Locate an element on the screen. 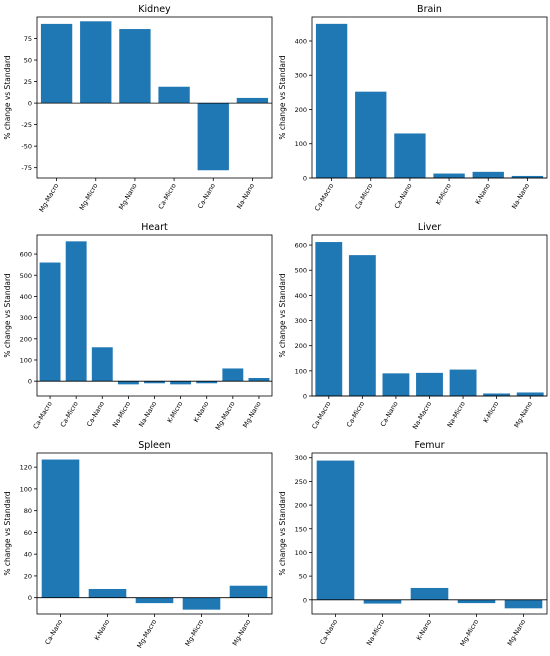  bar-na-macro is located at coordinates (429, 384).